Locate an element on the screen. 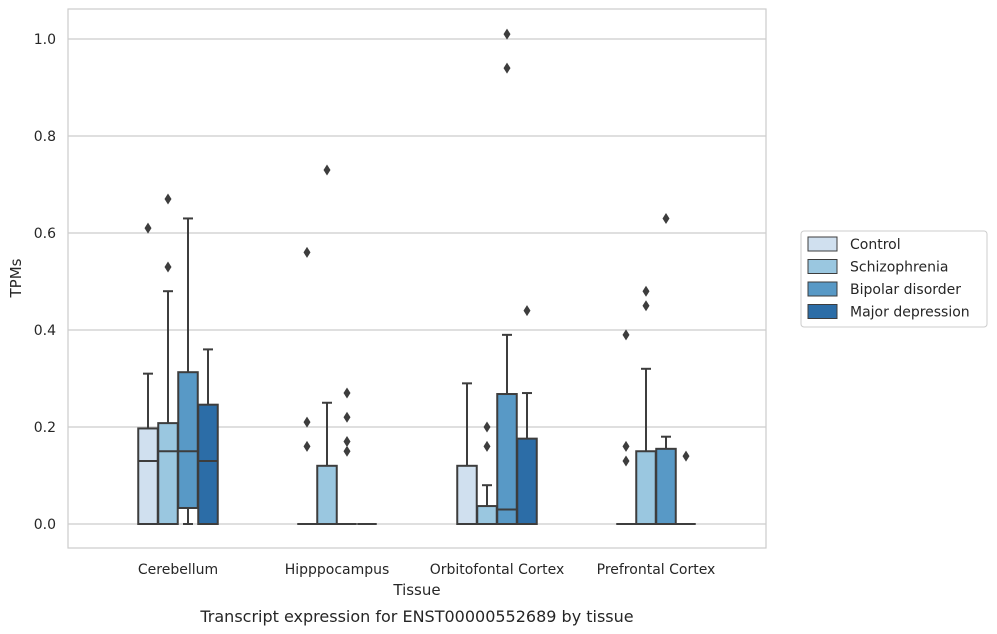 This screenshot has height=634, width=997. y-tick-label: 0.0 is located at coordinates (45, 525).